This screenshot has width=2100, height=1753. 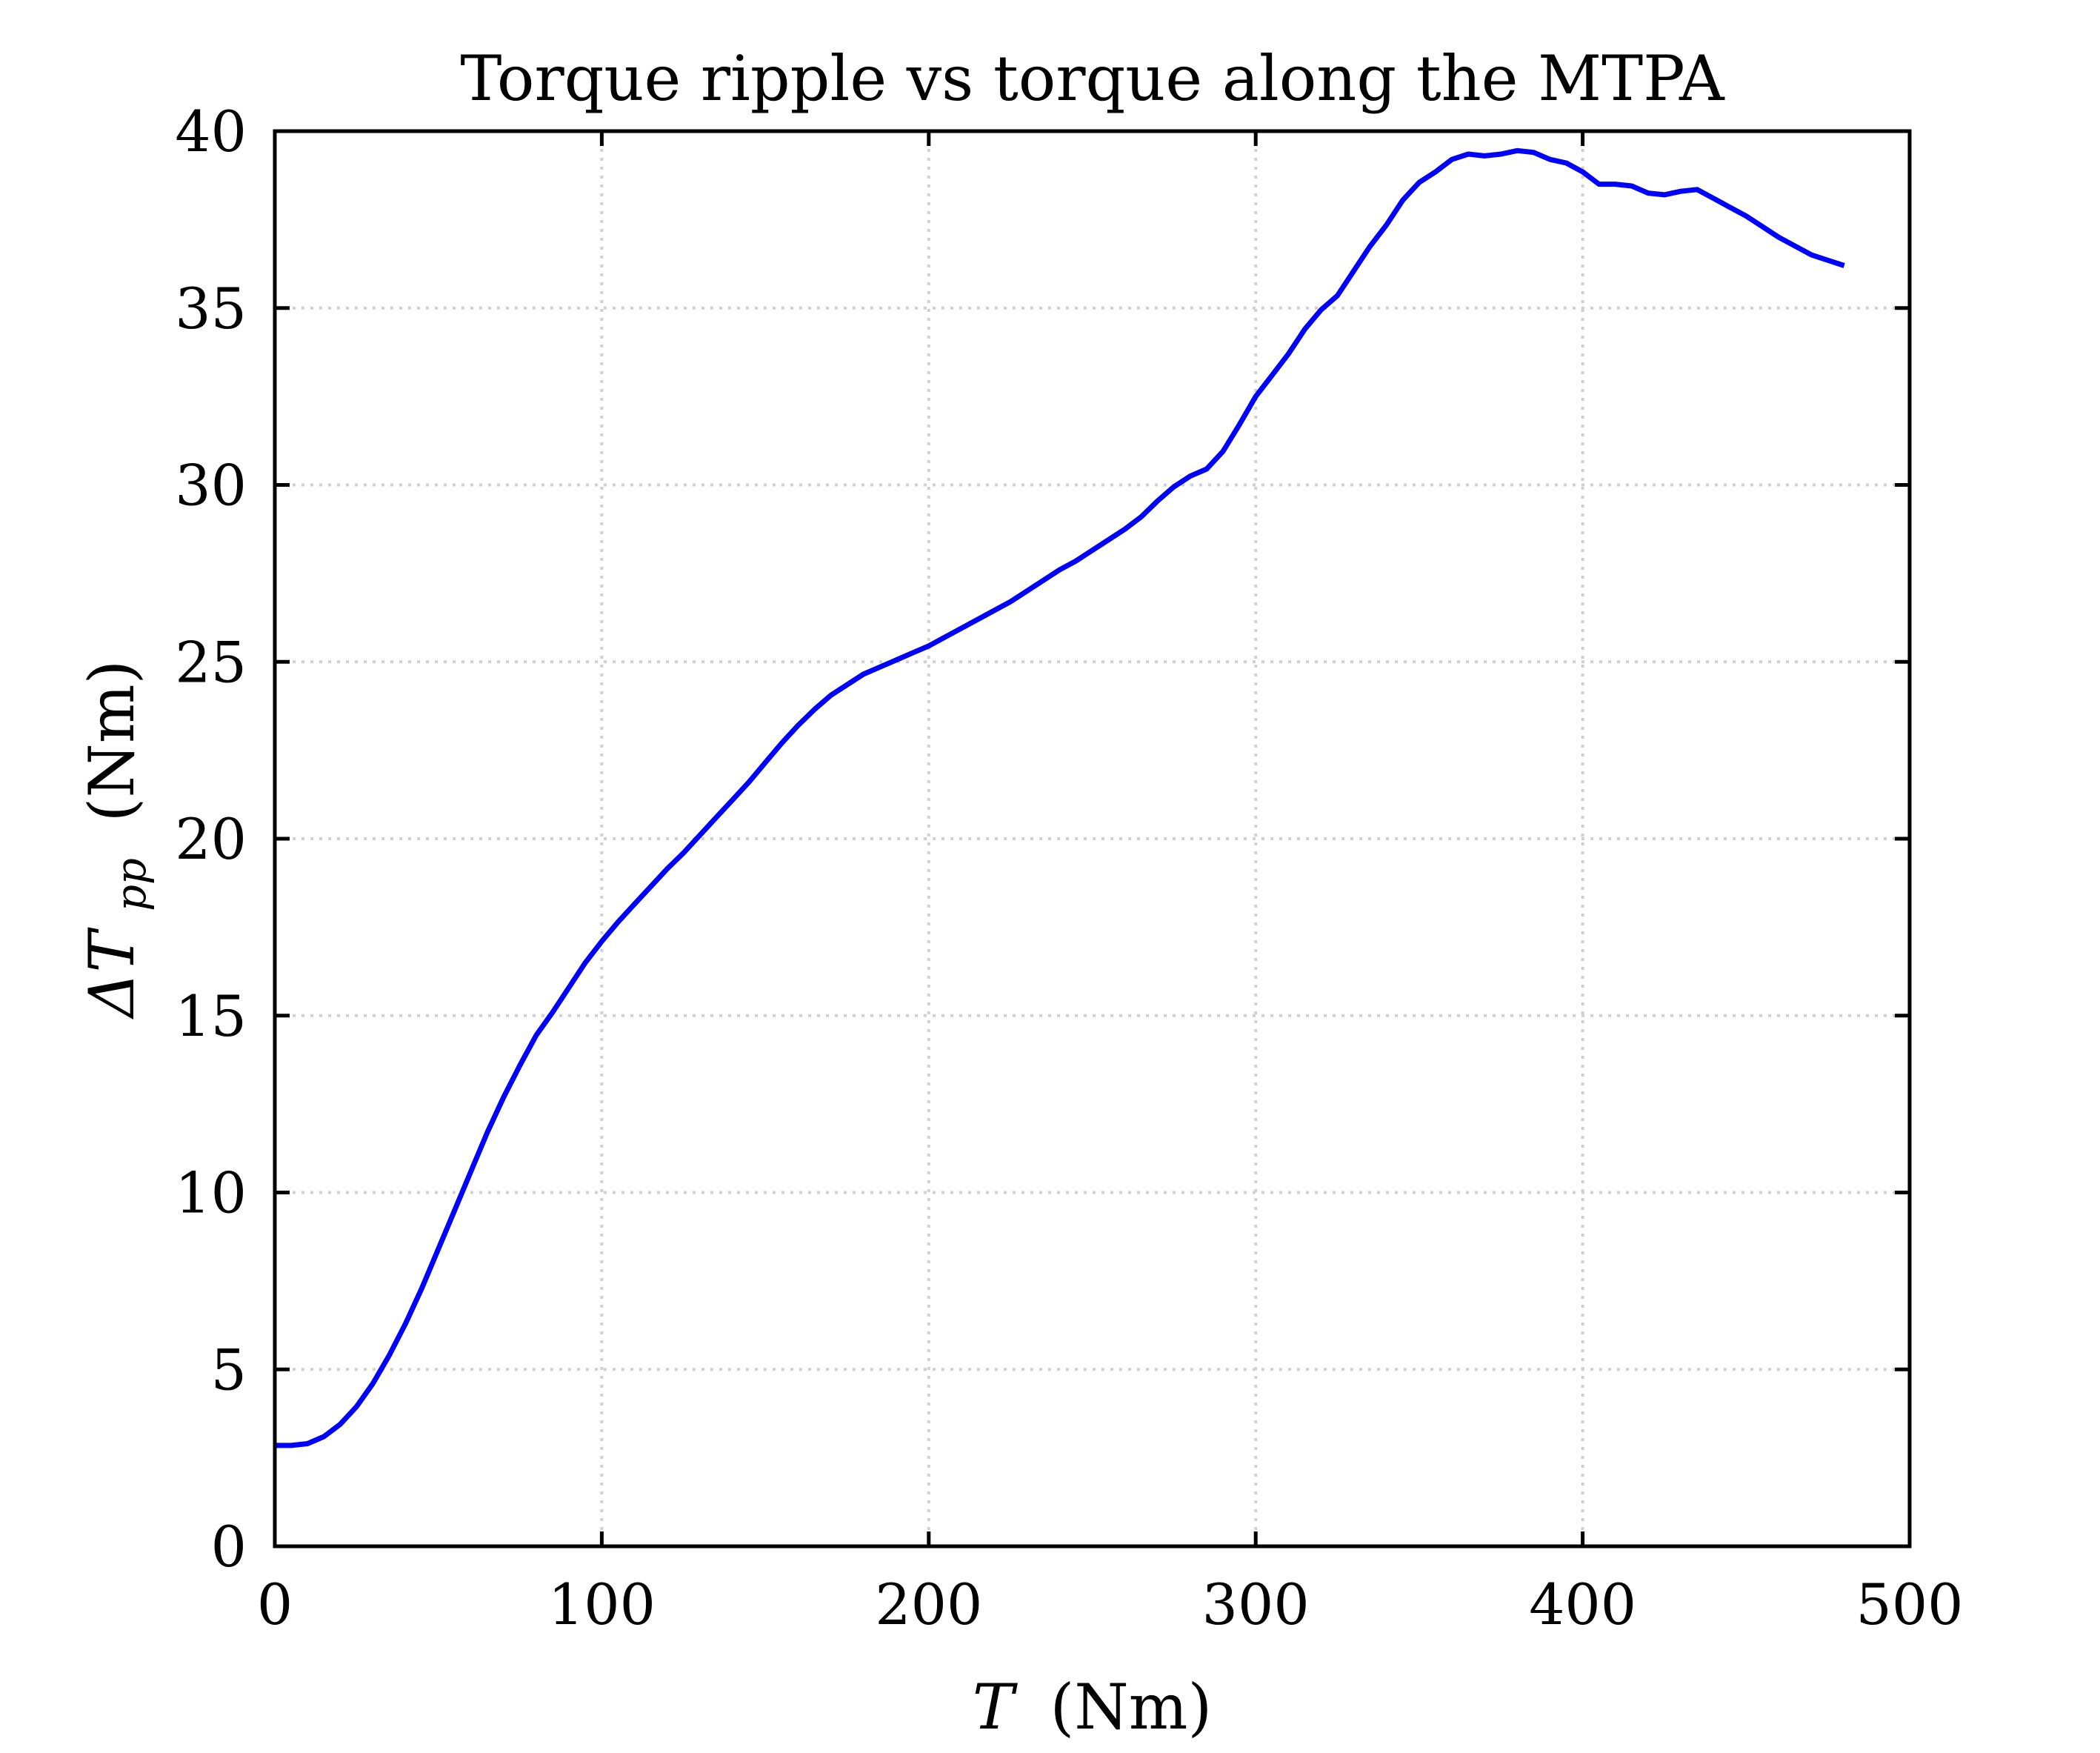 I want to click on x-axis-unit: (Nm), so click(x=1131, y=1707).